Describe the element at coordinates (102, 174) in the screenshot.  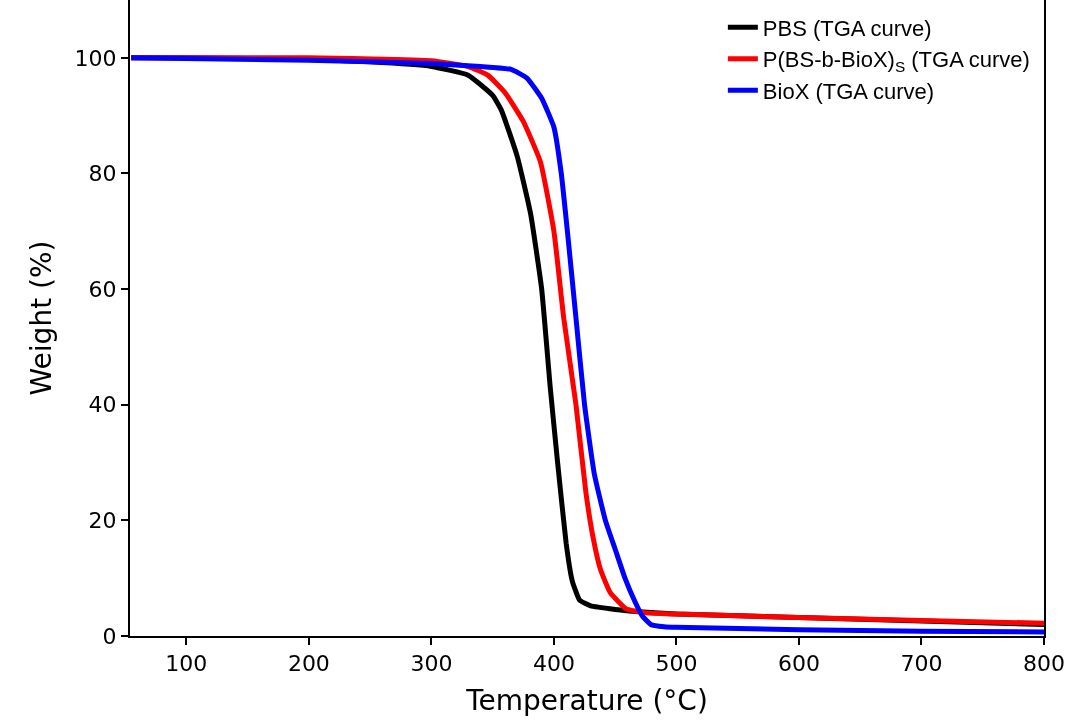
I see `y-tick-label: 80` at that location.